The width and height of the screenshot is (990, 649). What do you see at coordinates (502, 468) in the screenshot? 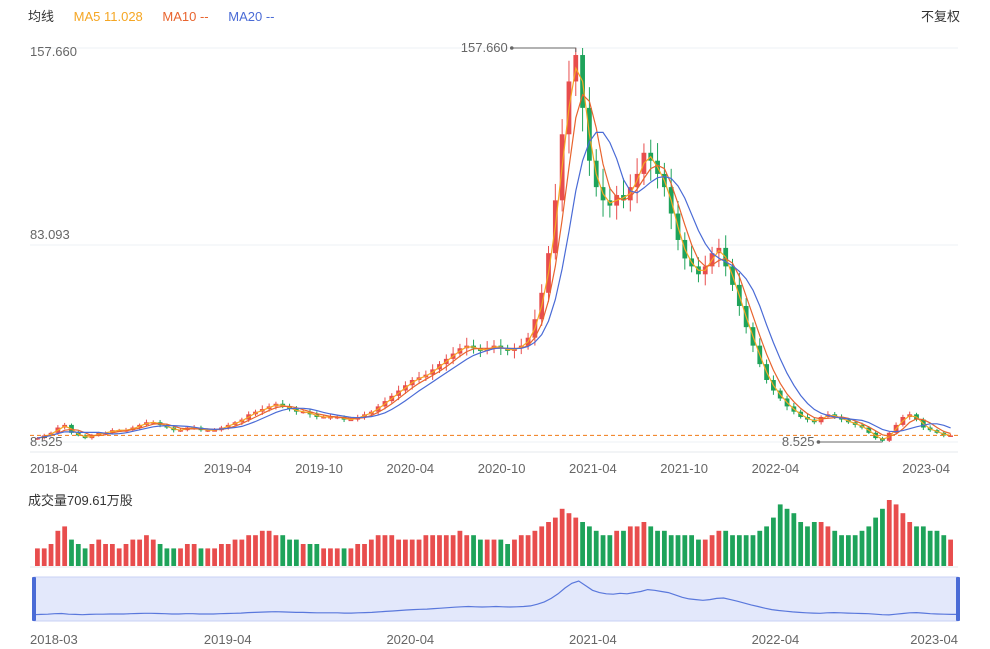
I see `x-tick-label: 2020-10` at bounding box center [502, 468].